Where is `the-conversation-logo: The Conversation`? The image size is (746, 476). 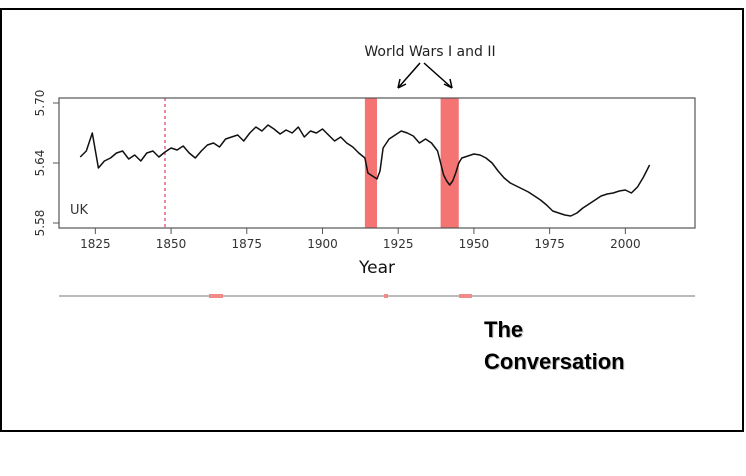
the-conversation-logo: The Conversation is located at coordinates (554, 346).